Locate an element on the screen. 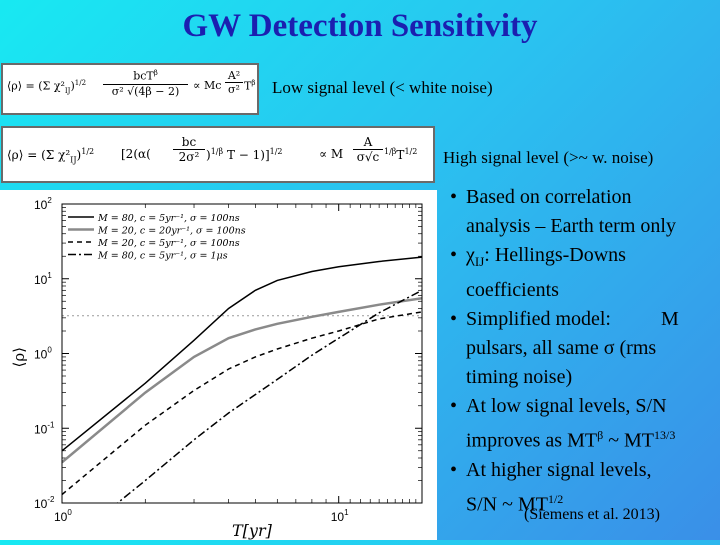 This screenshot has height=545, width=720. eq2-inner-den: 2σ² is located at coordinates (189, 157).